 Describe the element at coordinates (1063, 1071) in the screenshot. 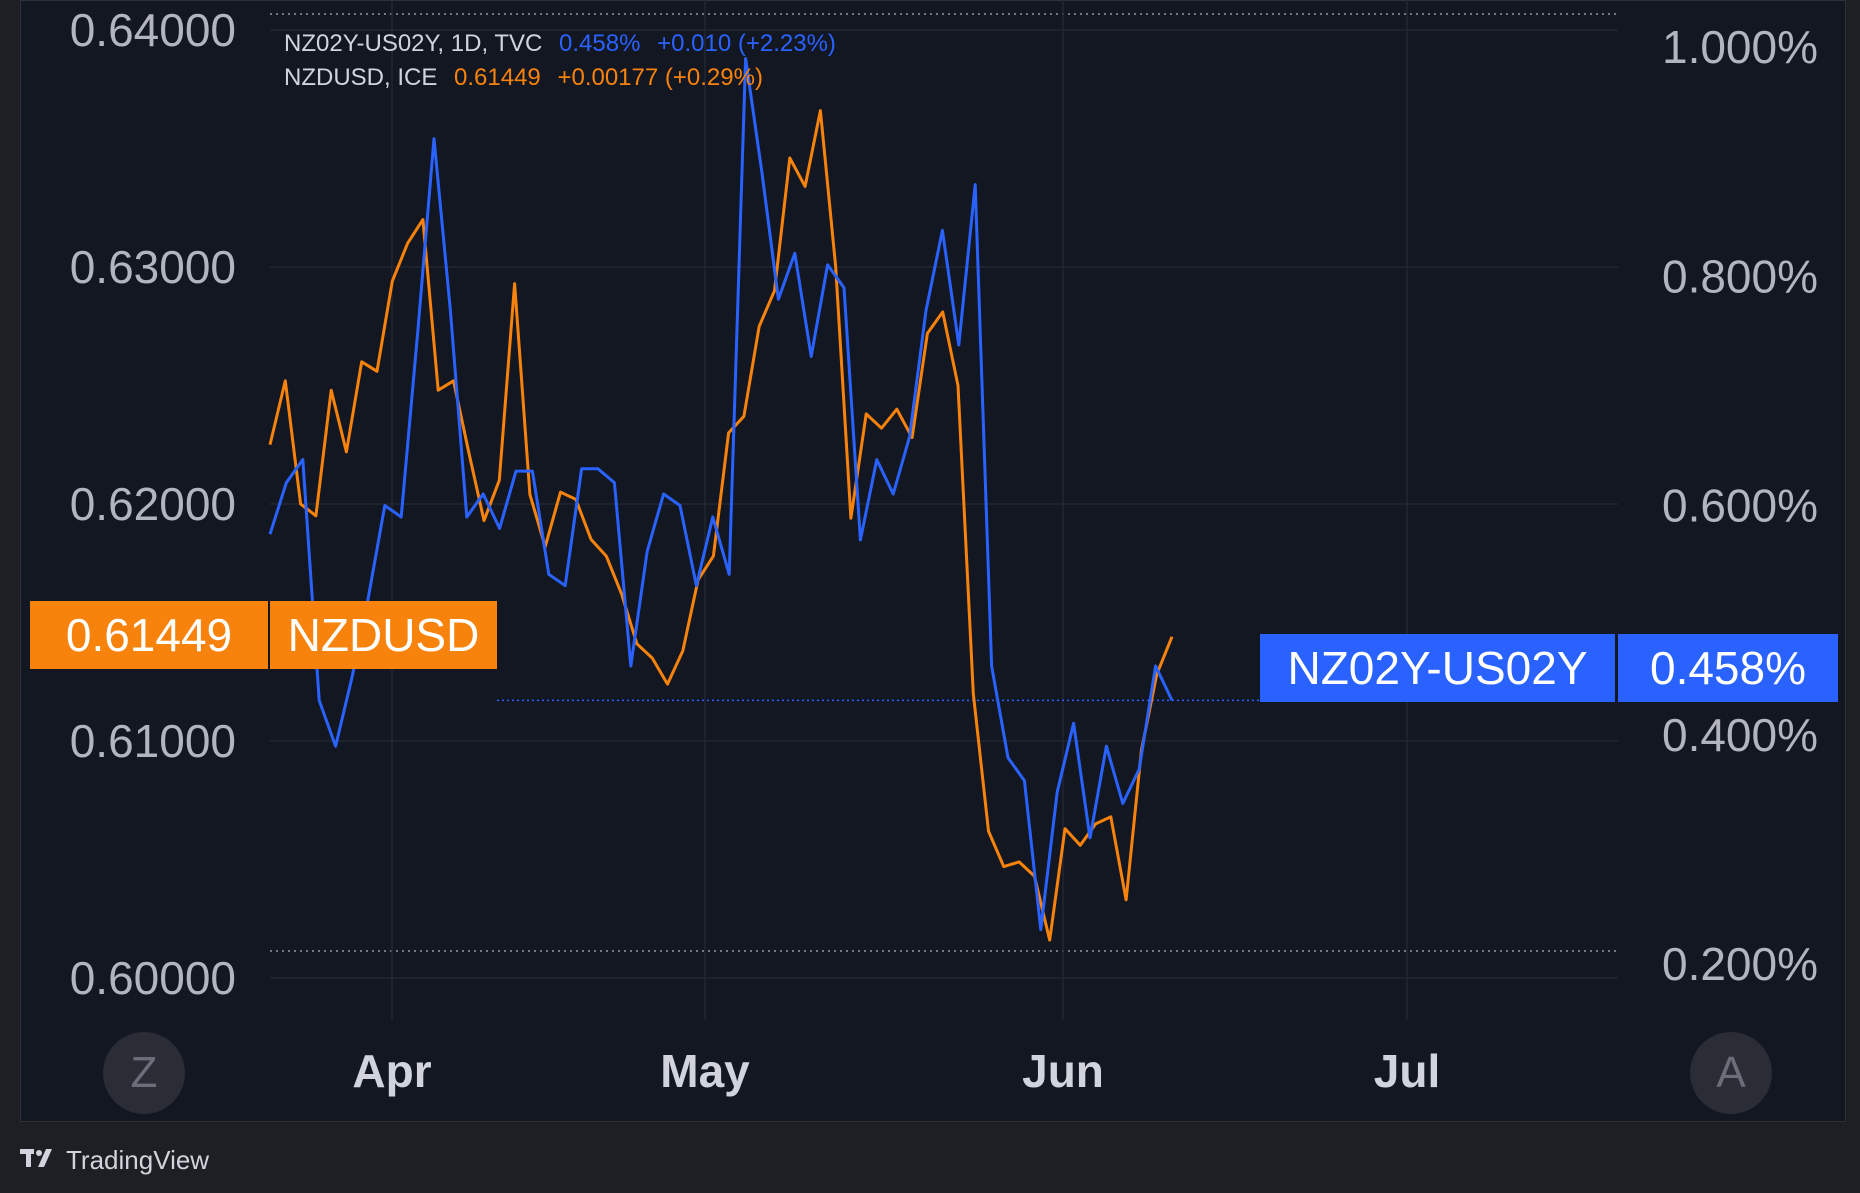

I see `x-axis-tick-label: Jun` at that location.